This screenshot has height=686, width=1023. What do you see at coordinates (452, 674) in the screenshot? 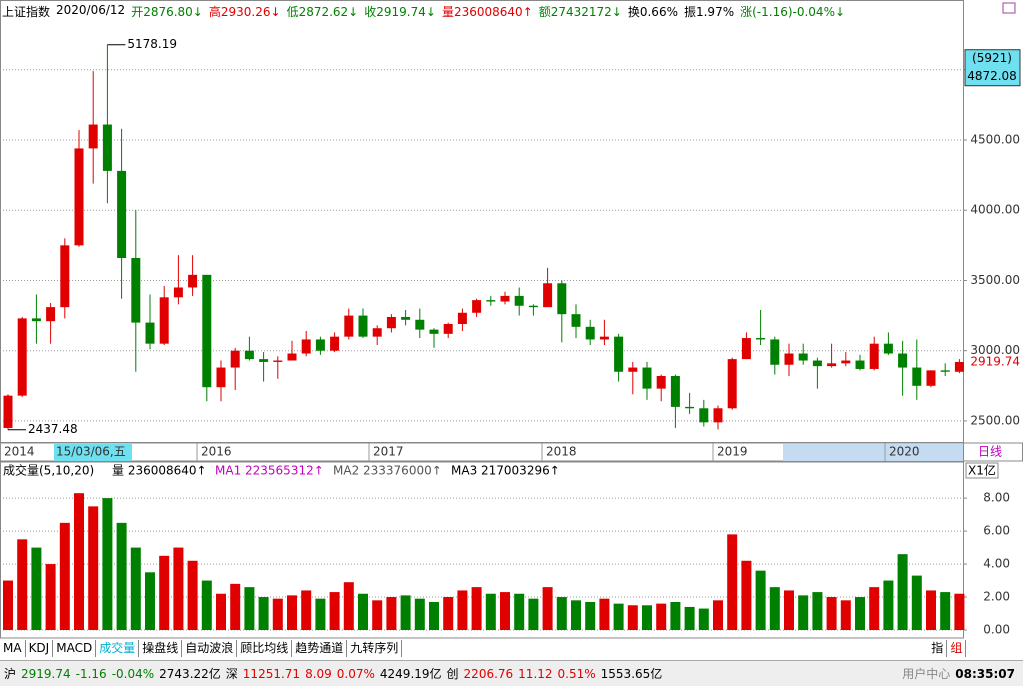
I see `market-field: 创` at bounding box center [452, 674].